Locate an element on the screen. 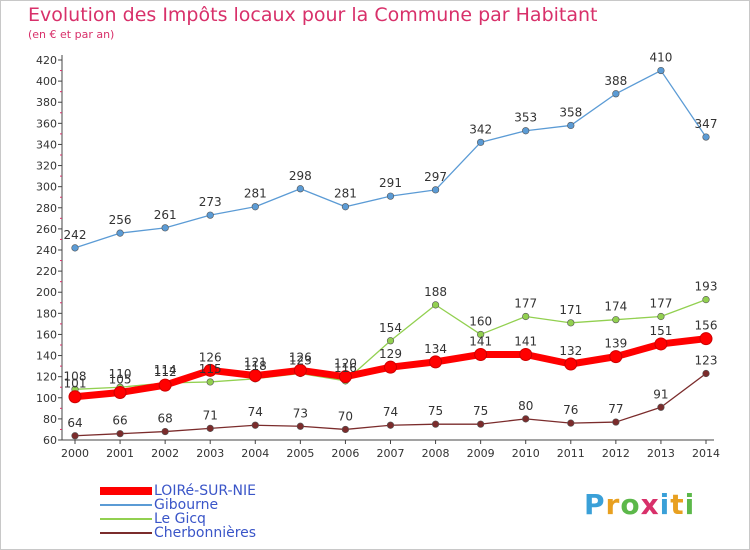 The image size is (750, 550). data-label: 126 is located at coordinates (300, 357).